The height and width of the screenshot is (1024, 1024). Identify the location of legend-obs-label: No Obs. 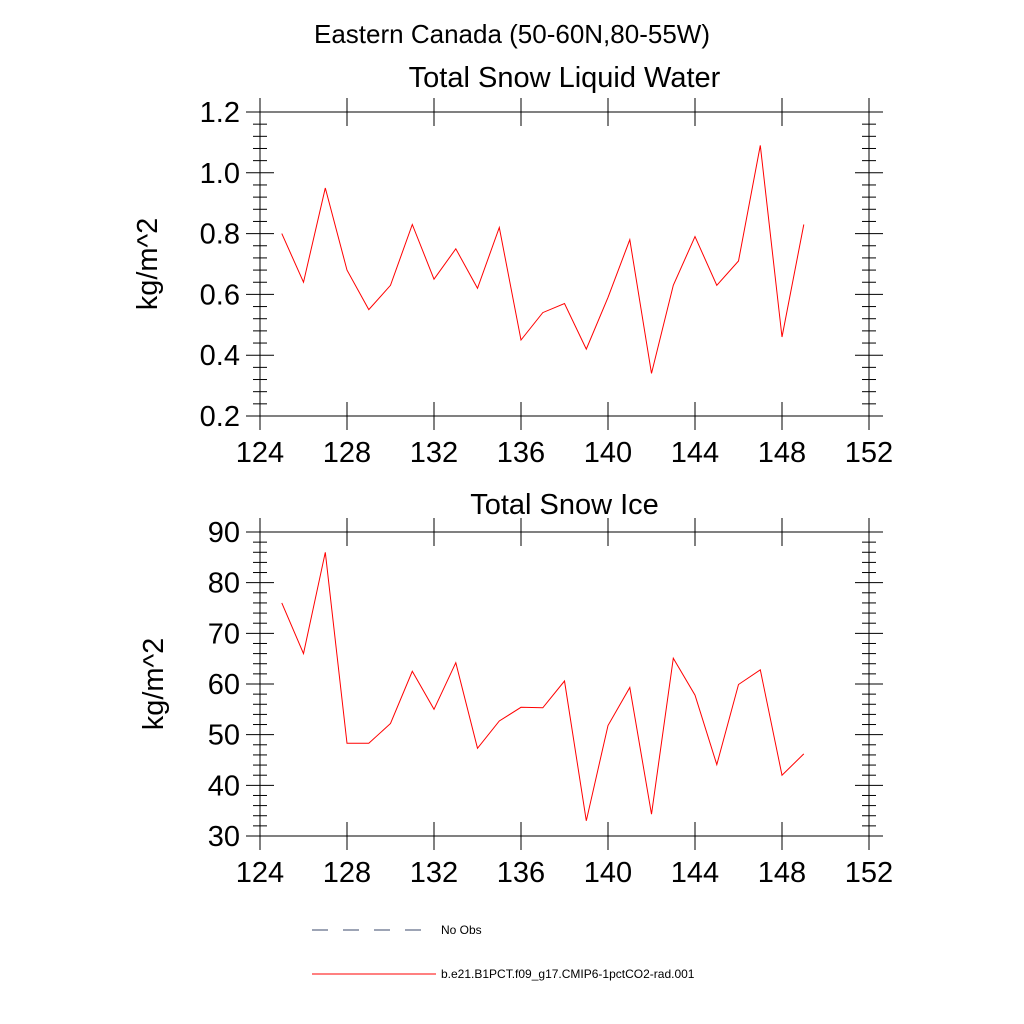
(461, 930).